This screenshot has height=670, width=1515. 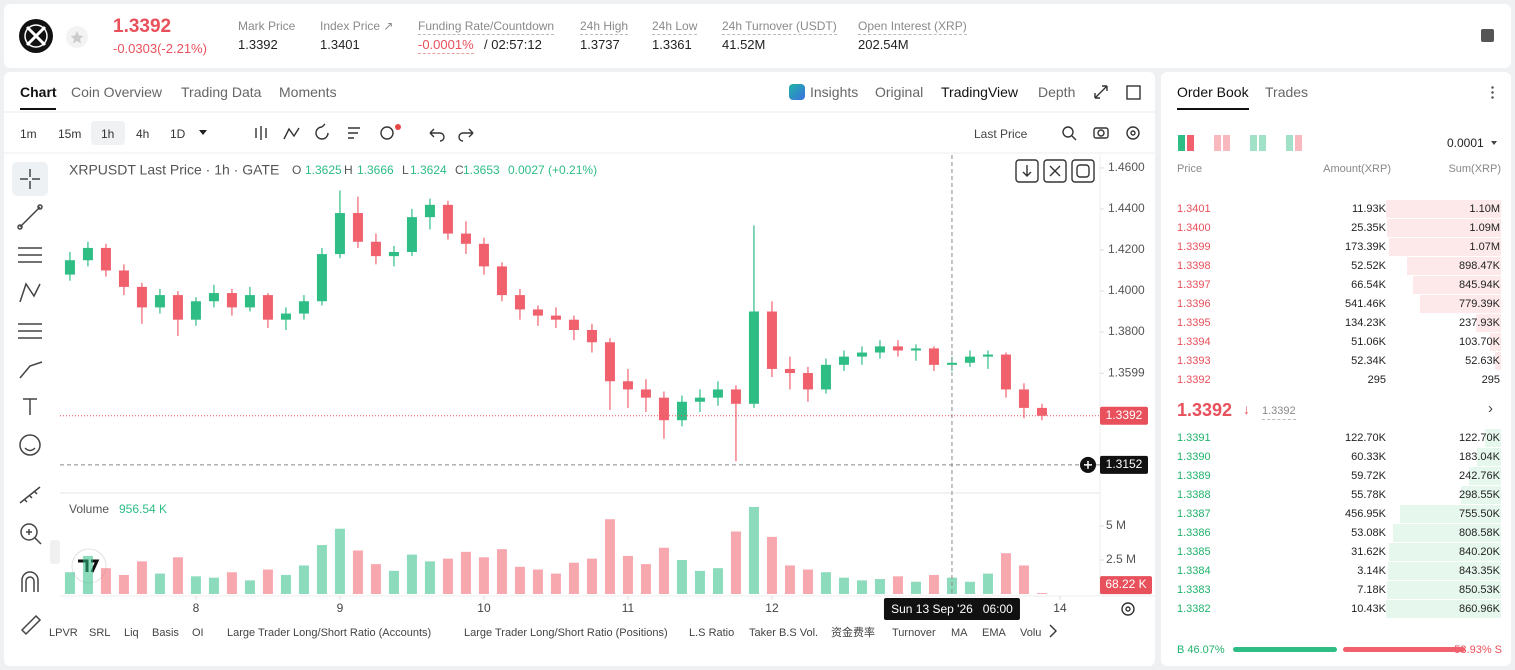 What do you see at coordinates (1368, 495) in the screenshot?
I see `ob-amount: 55.78K` at bounding box center [1368, 495].